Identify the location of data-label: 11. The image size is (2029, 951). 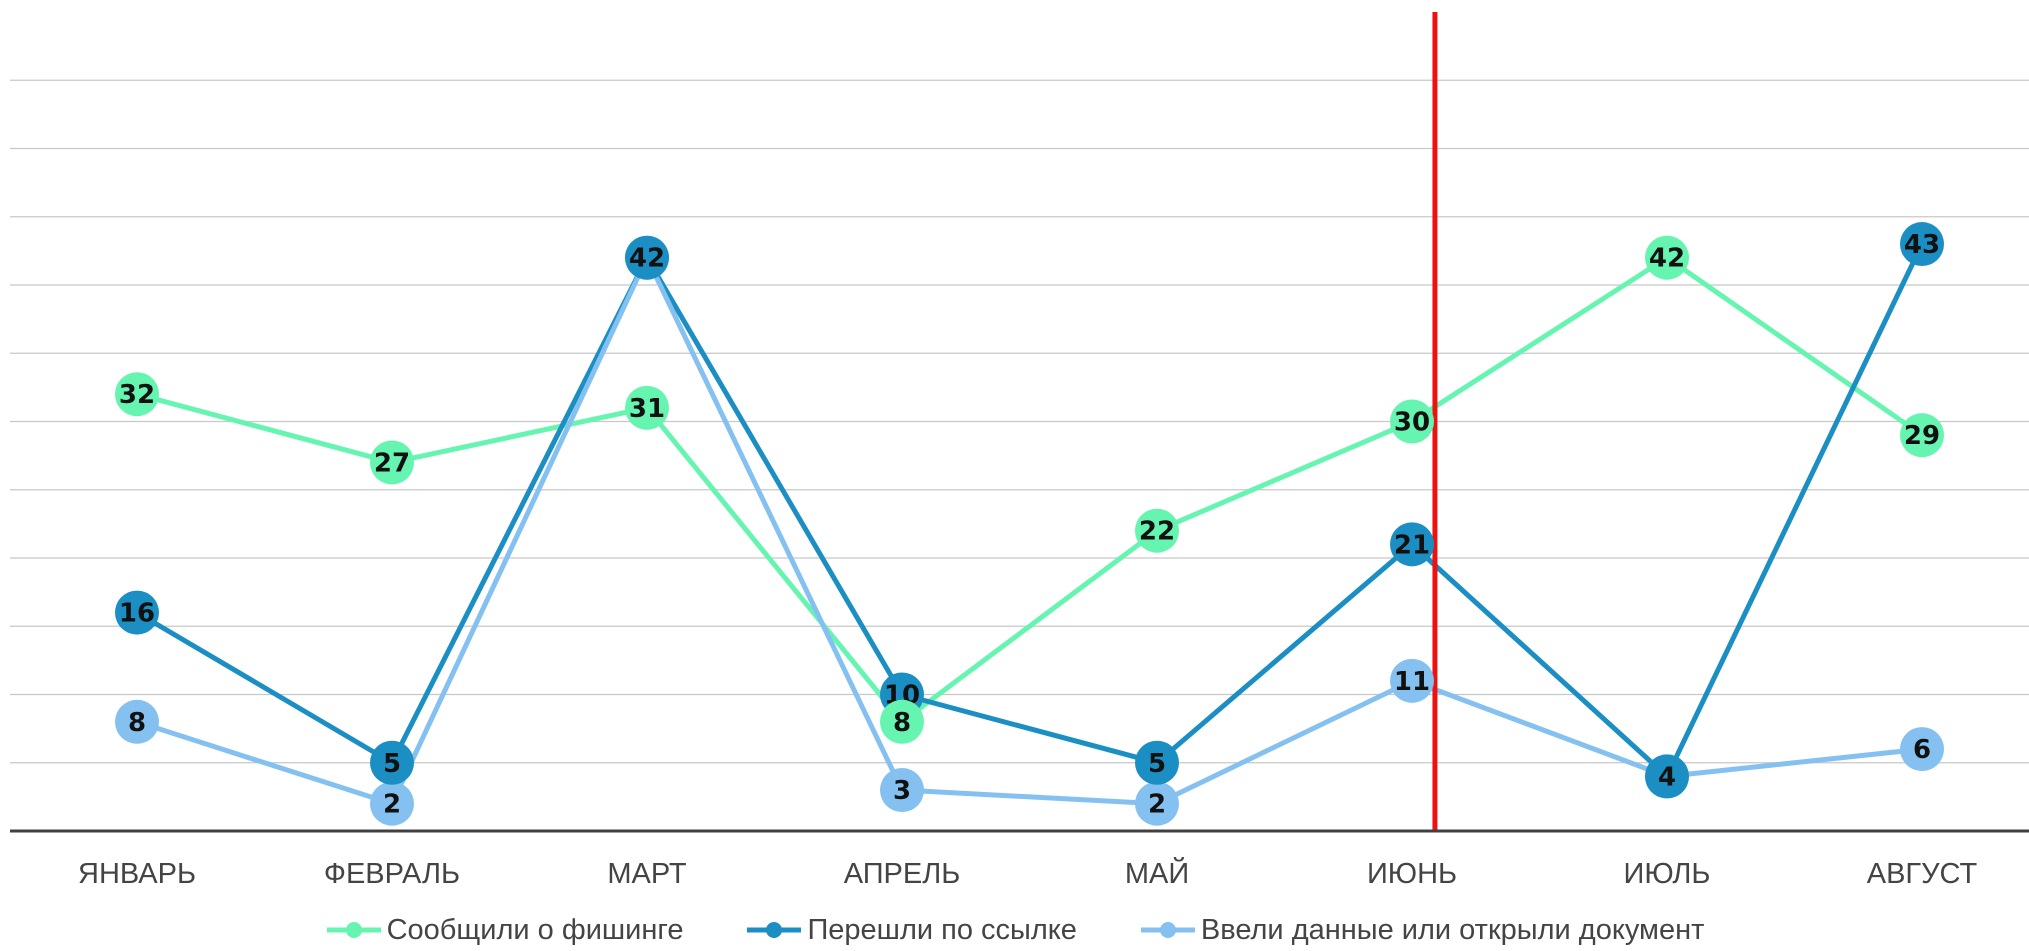
(1412, 682).